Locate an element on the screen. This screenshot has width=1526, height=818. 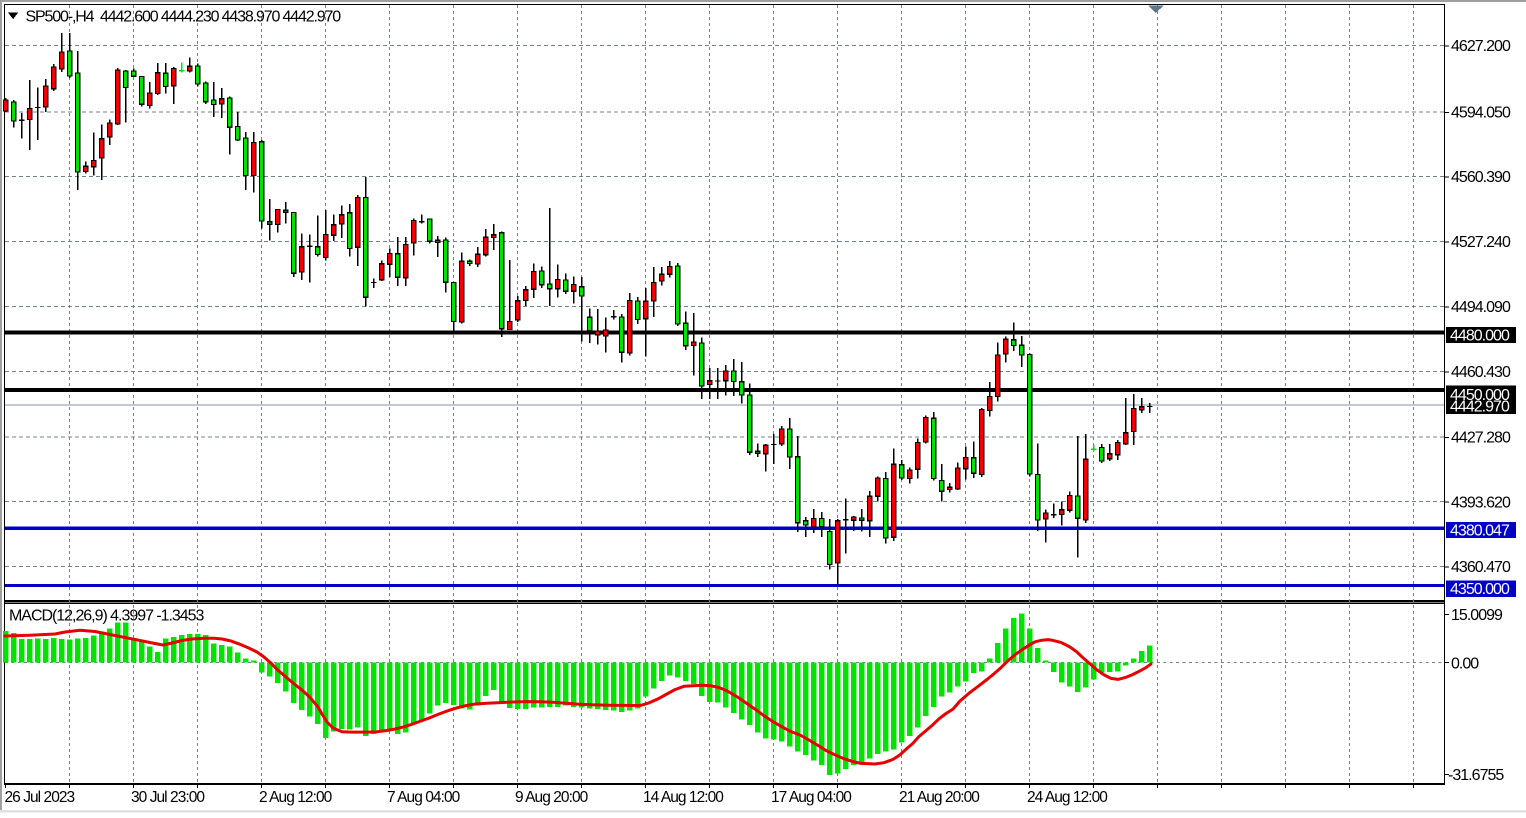
svg-text: 15.0099 is located at coordinates (1477, 615).